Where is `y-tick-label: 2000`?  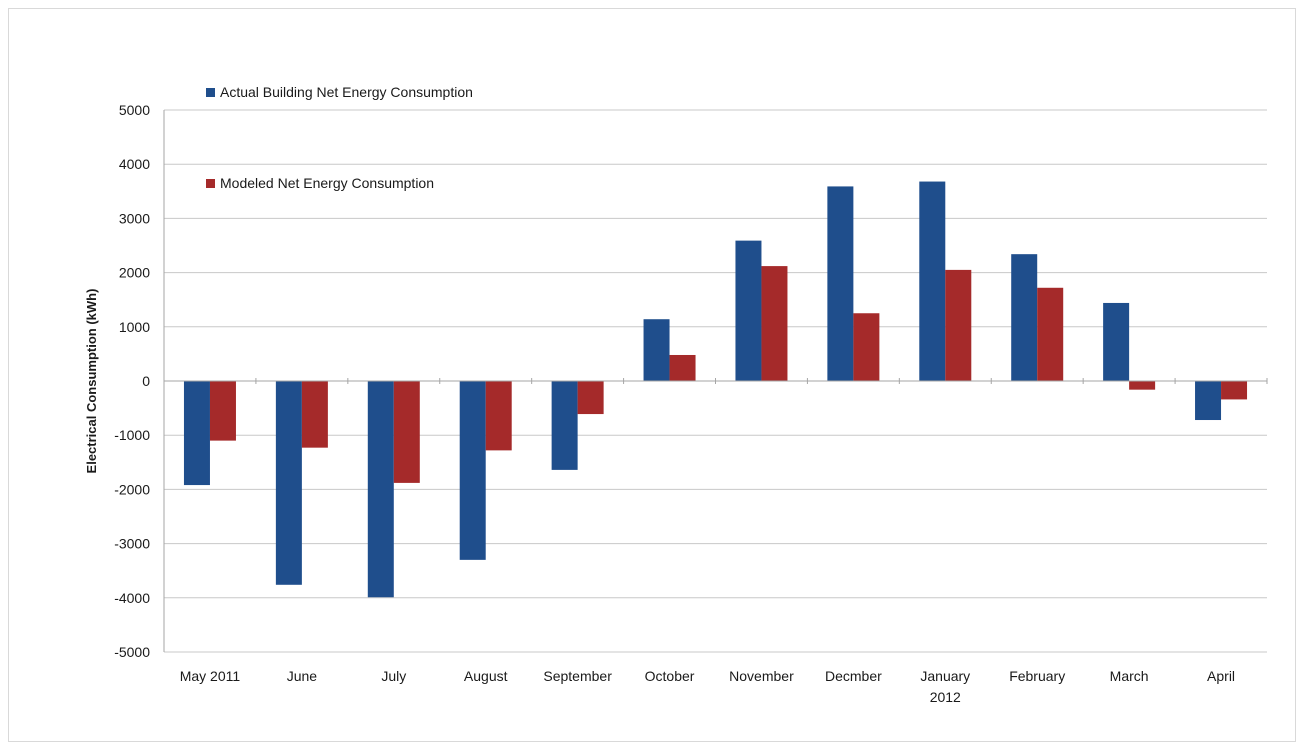 y-tick-label: 2000 is located at coordinates (134, 273).